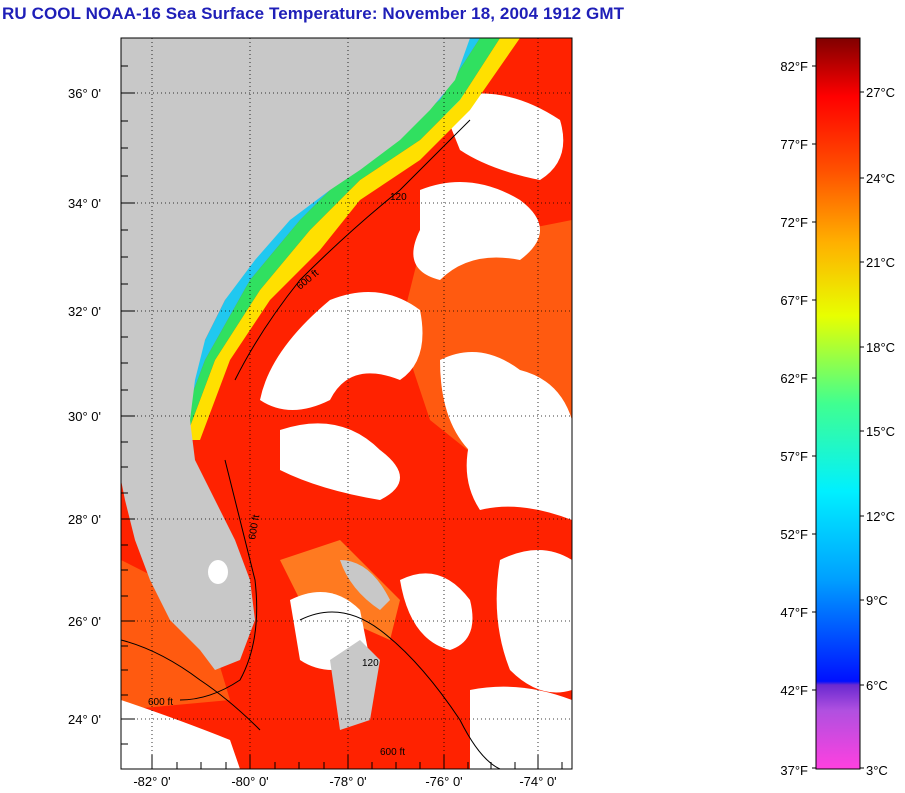 This screenshot has width=905, height=793. What do you see at coordinates (838, 403) in the screenshot?
I see `color-scale-bar` at bounding box center [838, 403].